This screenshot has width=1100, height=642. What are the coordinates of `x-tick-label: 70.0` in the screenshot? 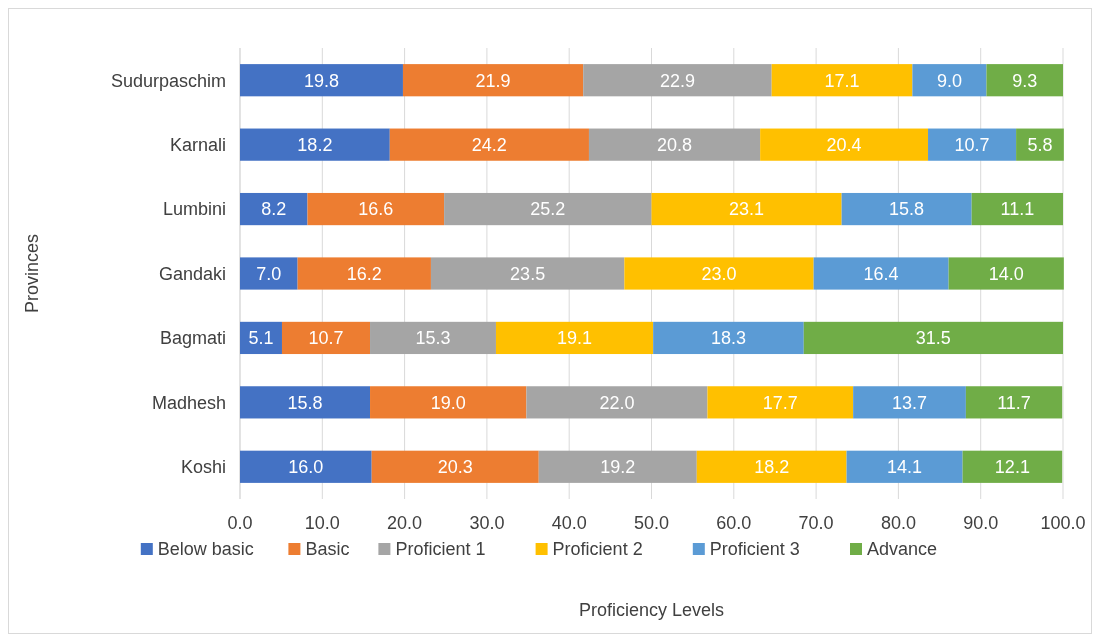 It's located at (816, 523).